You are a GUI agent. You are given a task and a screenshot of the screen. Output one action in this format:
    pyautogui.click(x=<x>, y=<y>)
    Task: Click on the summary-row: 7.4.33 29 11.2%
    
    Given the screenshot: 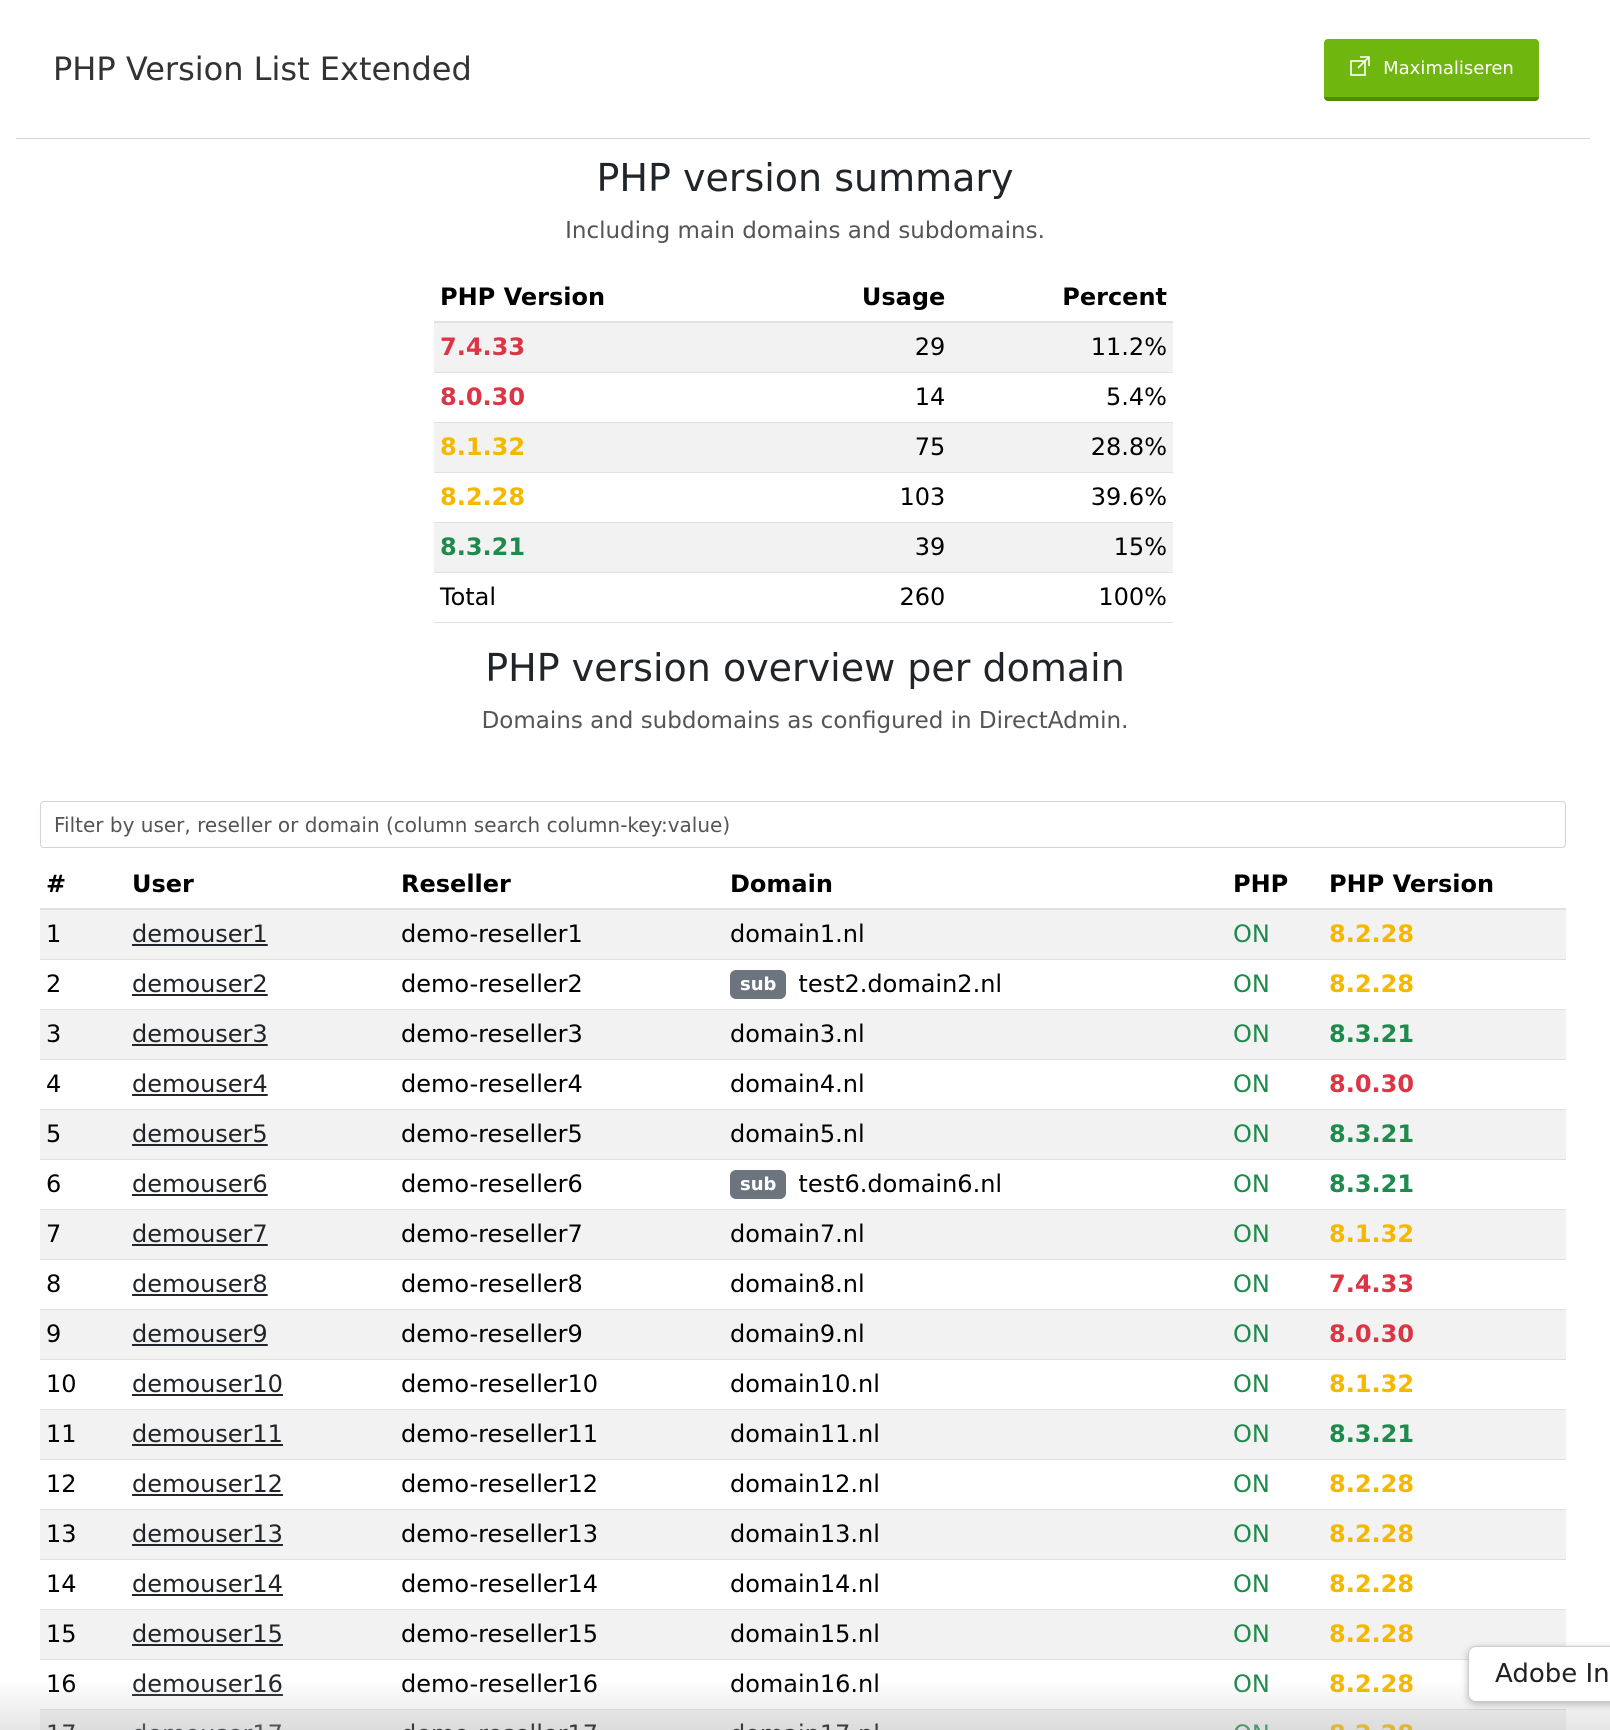 What is the action you would take?
    pyautogui.click(x=803, y=347)
    